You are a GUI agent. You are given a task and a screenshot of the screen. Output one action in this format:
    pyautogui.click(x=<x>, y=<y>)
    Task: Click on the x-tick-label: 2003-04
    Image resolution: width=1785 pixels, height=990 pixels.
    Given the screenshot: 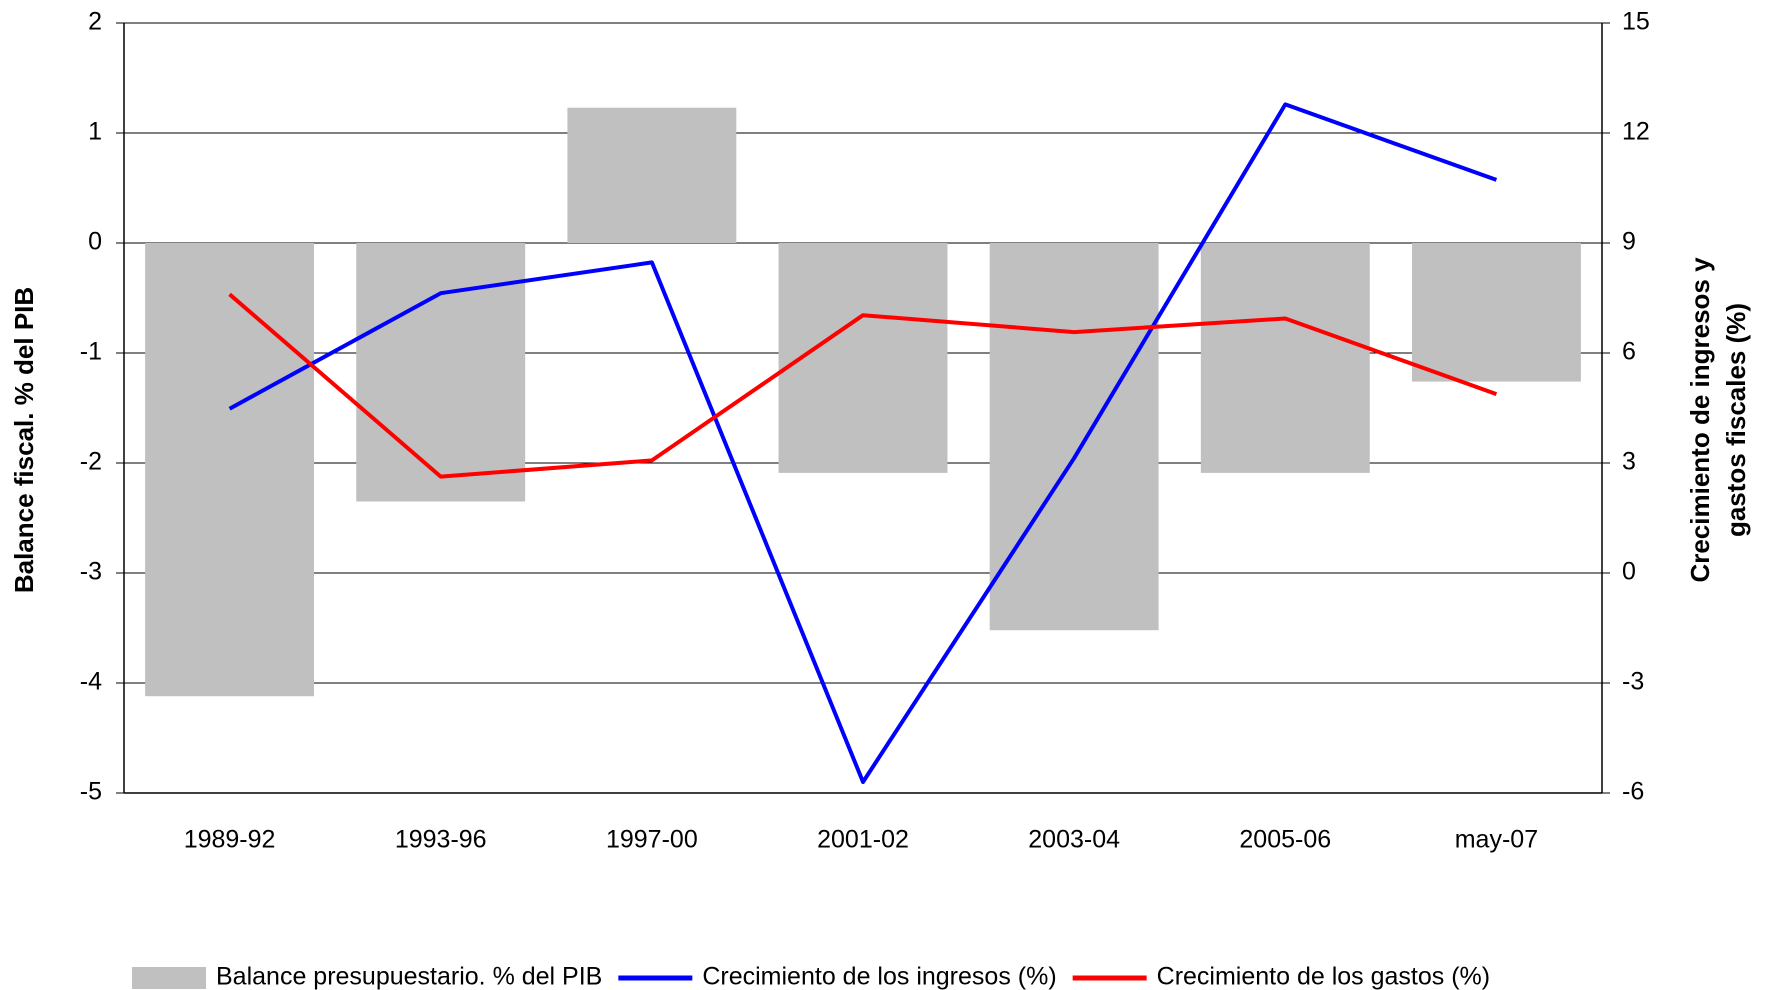 What is the action you would take?
    pyautogui.click(x=1074, y=840)
    